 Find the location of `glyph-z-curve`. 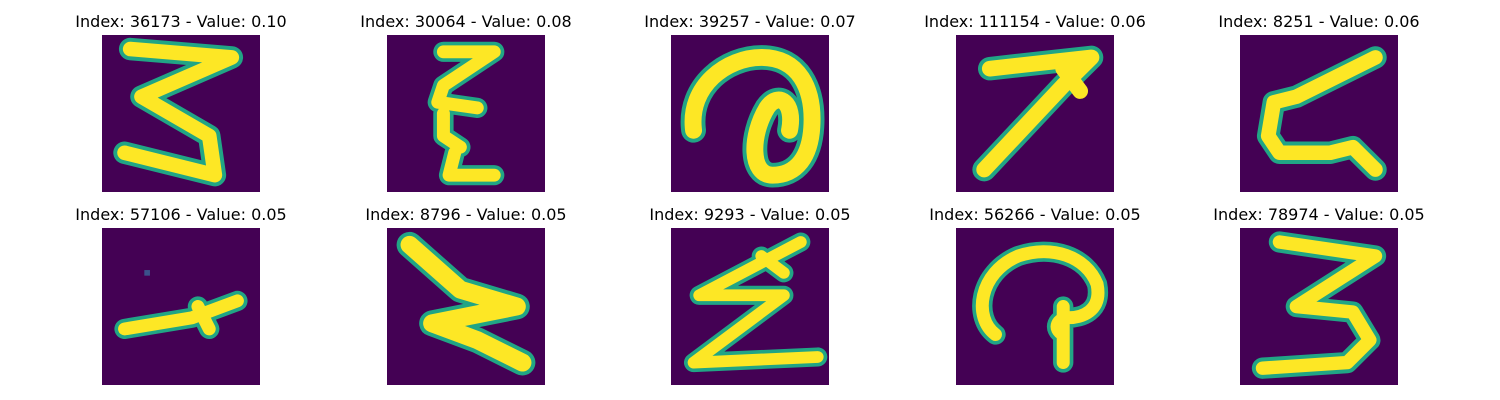

glyph-z-curve is located at coordinates (1321, 113).